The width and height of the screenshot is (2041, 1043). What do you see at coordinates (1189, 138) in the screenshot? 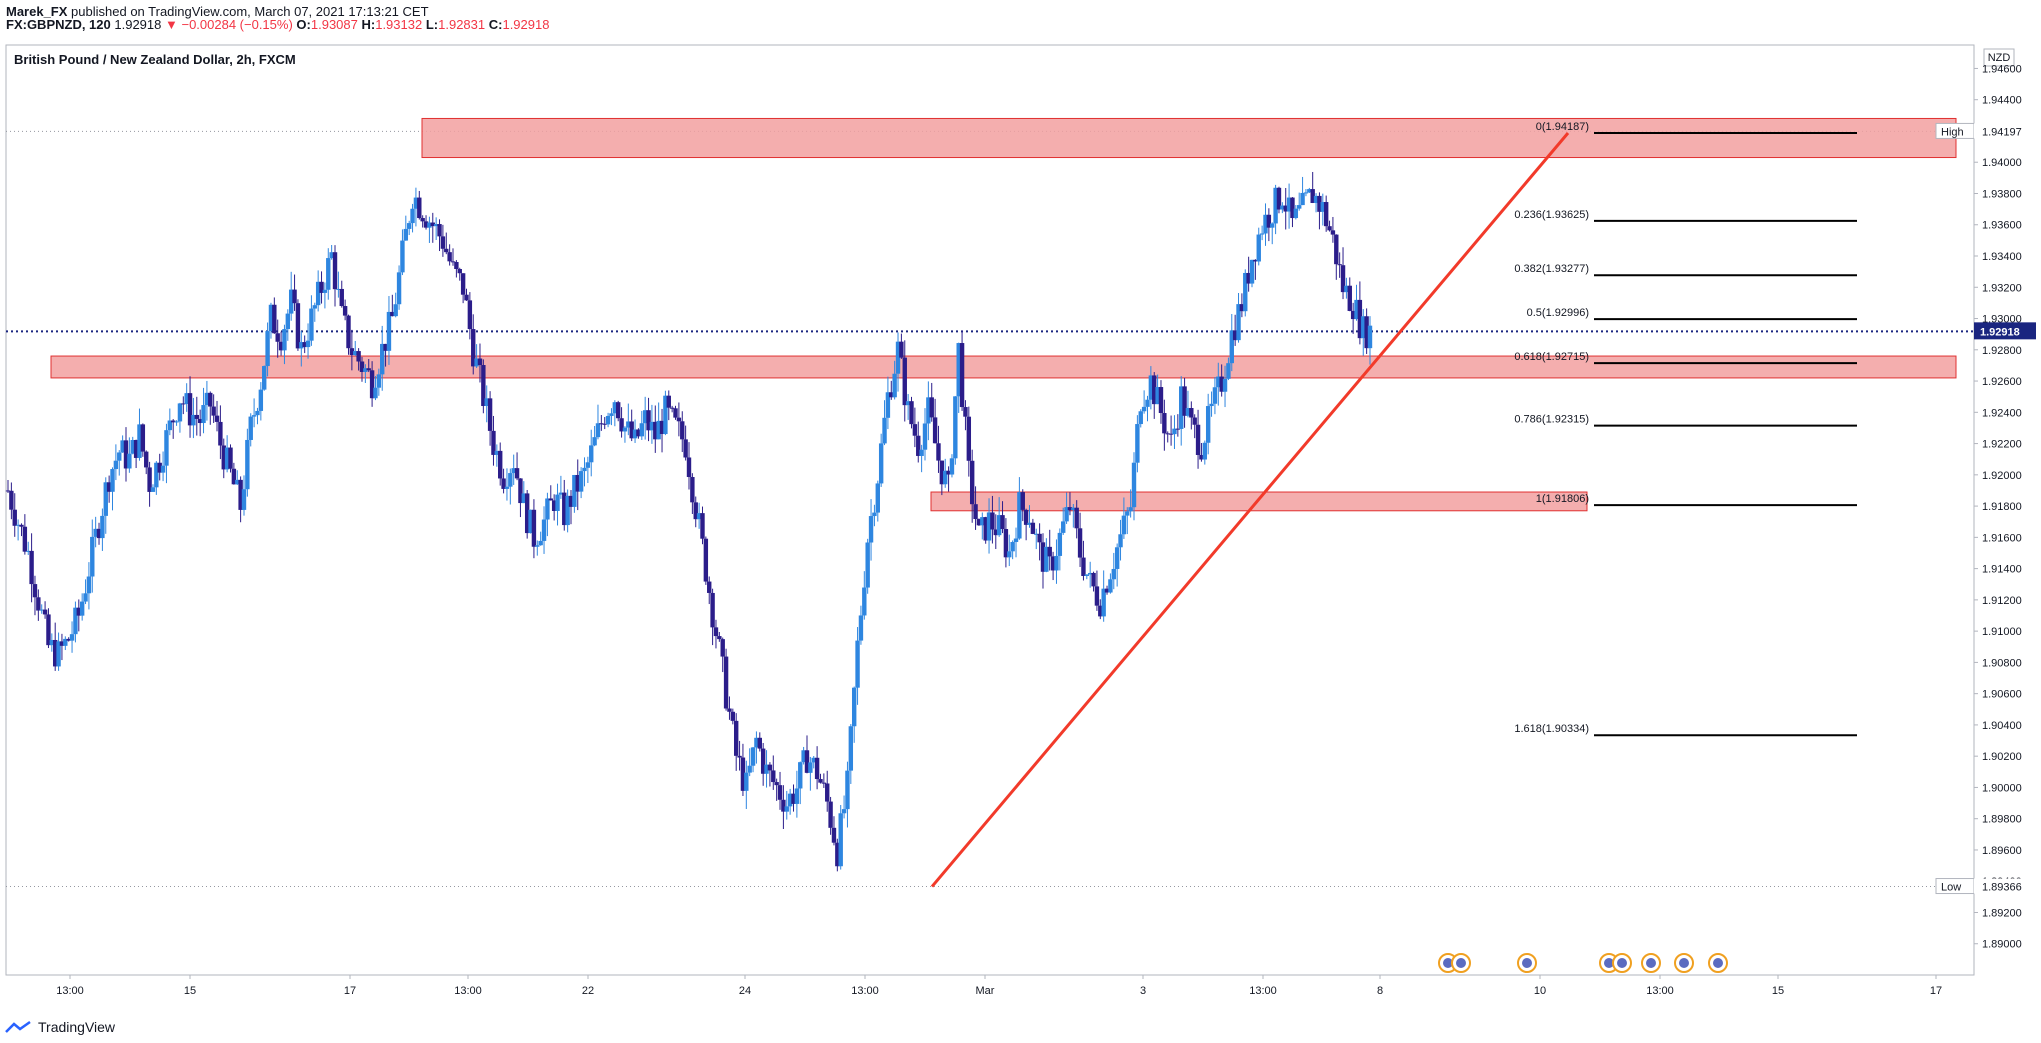
I see `sr-zone` at bounding box center [1189, 138].